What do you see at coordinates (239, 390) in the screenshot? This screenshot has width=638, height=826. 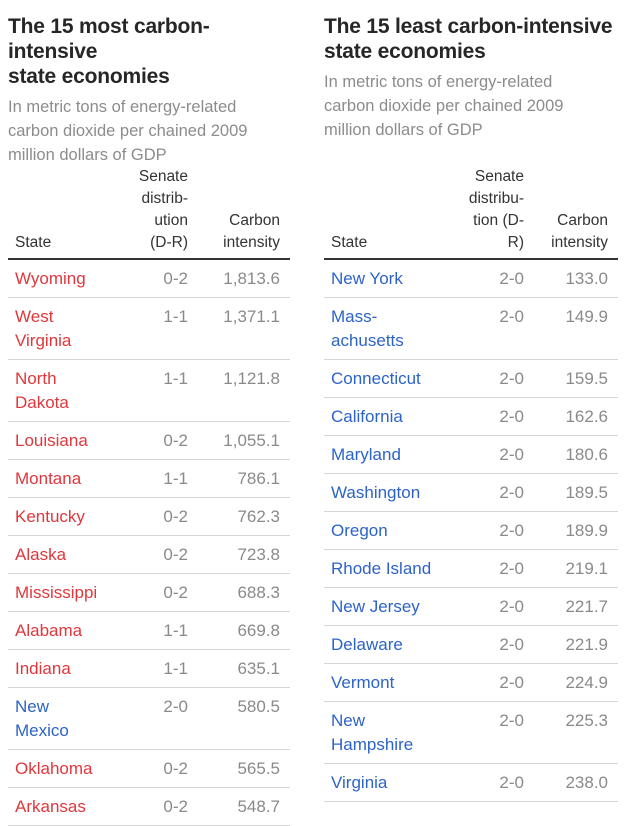 I see `carbon-intensity: 1,121.8` at bounding box center [239, 390].